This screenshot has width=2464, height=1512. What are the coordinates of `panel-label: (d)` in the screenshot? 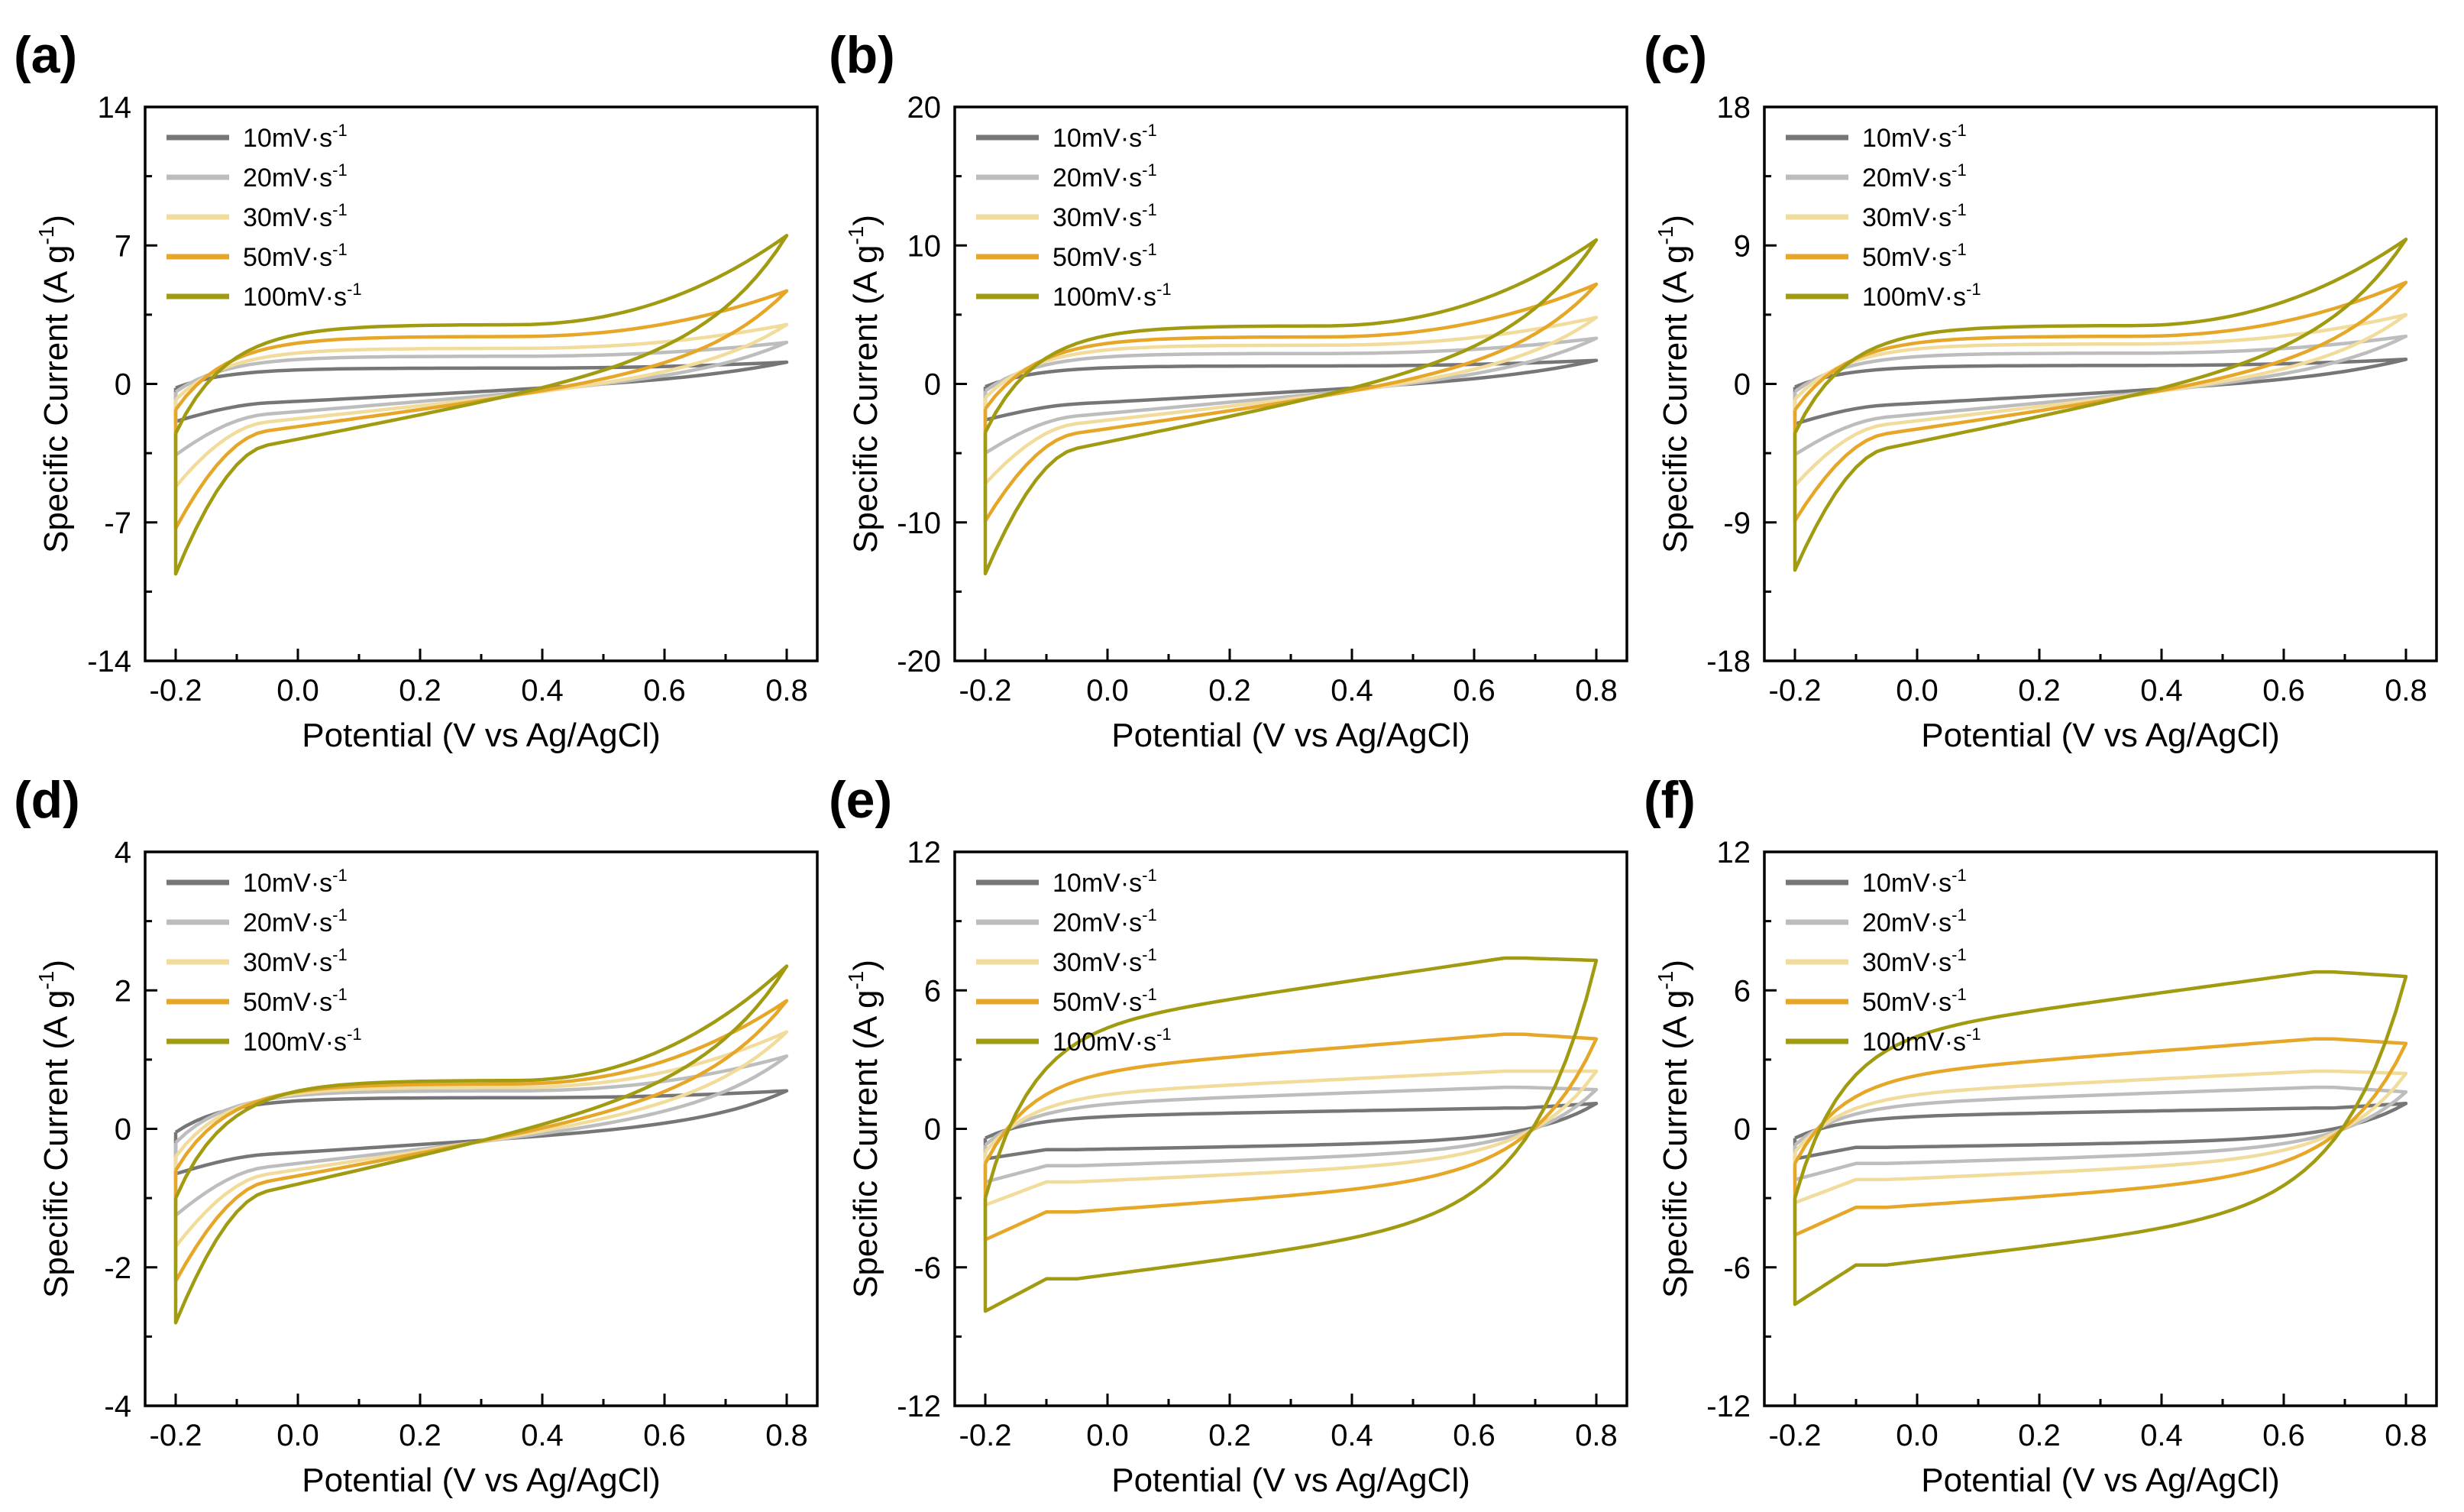 It's located at (47, 800).